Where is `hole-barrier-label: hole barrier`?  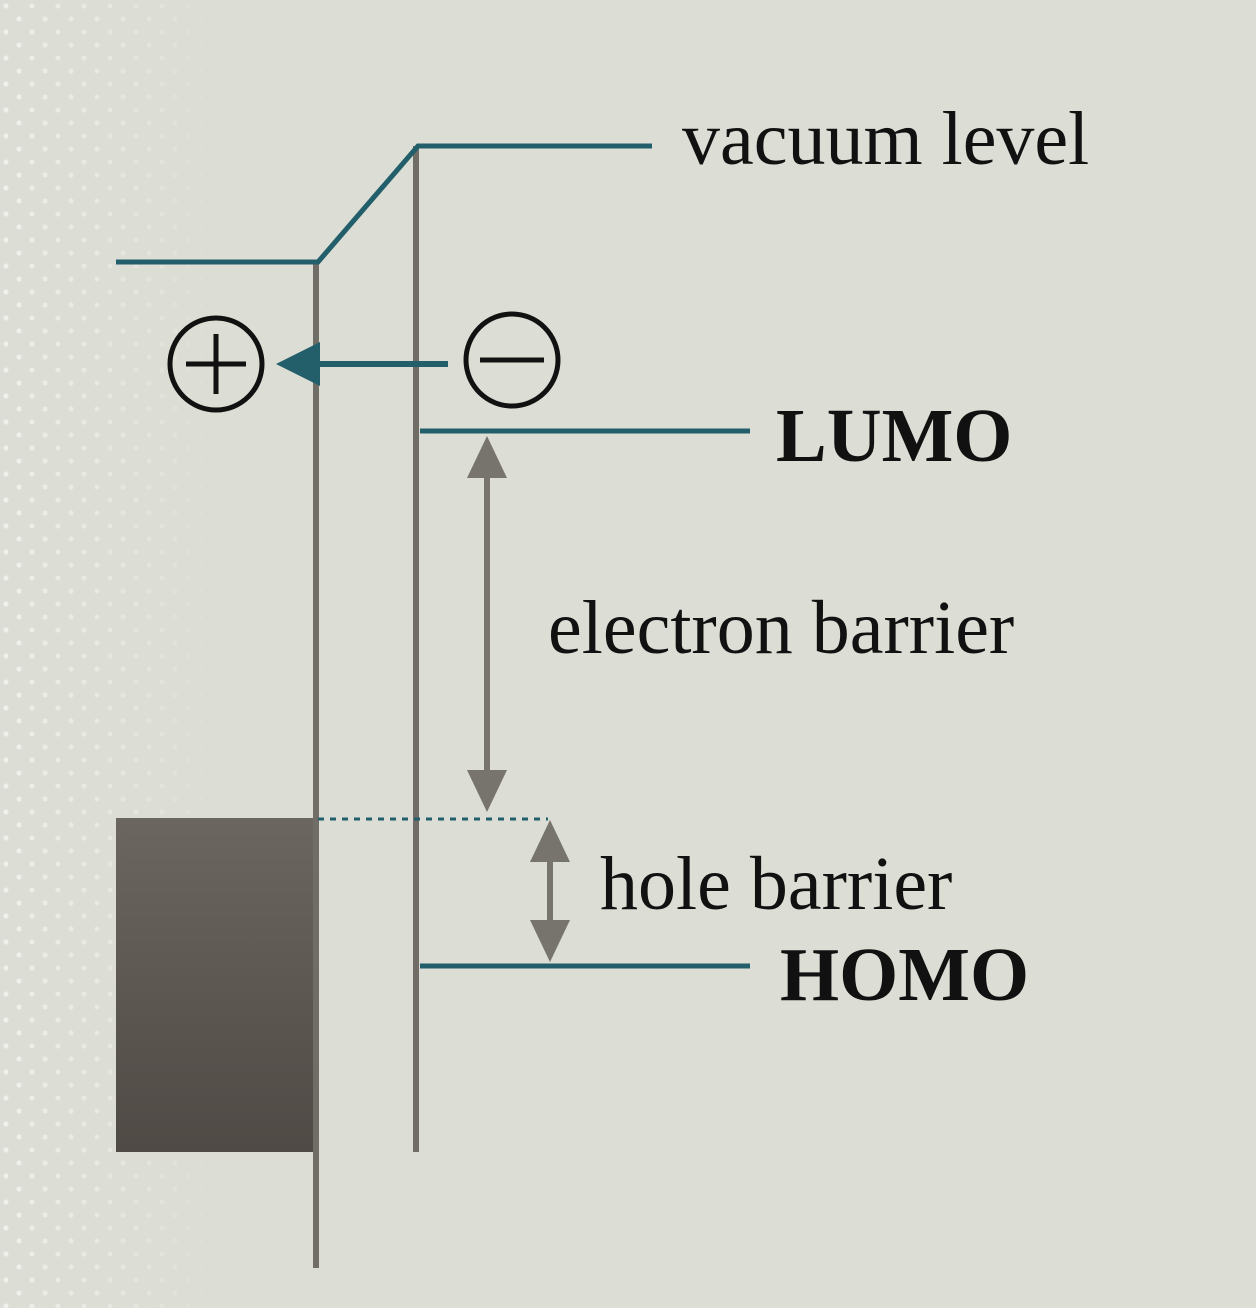 hole-barrier-label: hole barrier is located at coordinates (776, 884).